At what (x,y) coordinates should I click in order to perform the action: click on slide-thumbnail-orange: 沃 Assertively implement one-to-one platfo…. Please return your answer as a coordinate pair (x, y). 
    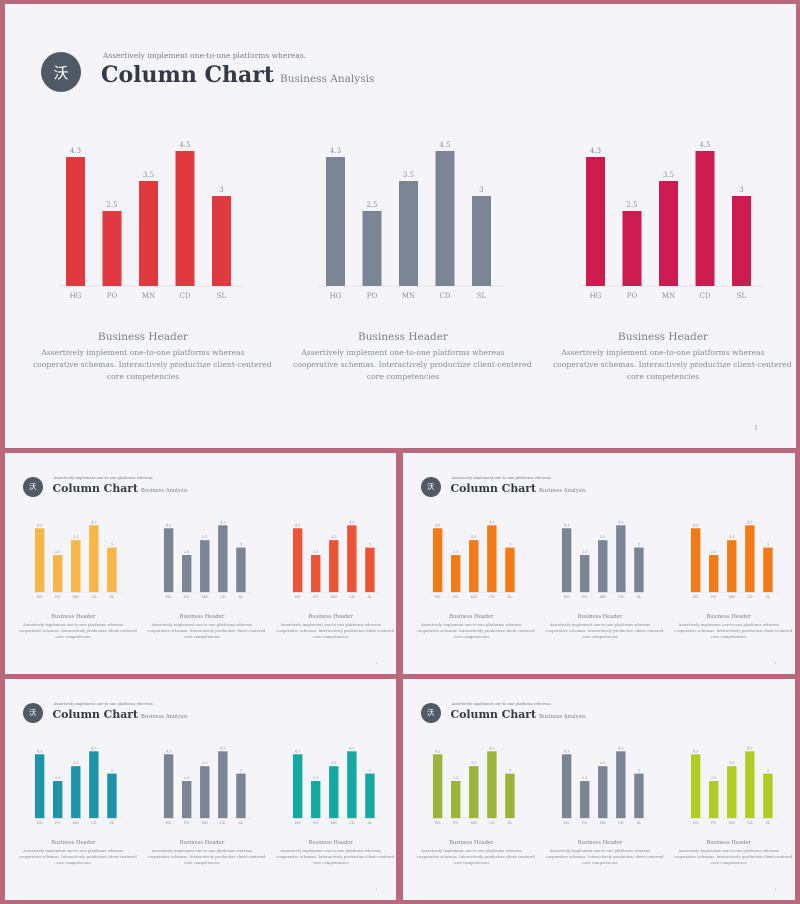
    Looking at the image, I should click on (599, 563).